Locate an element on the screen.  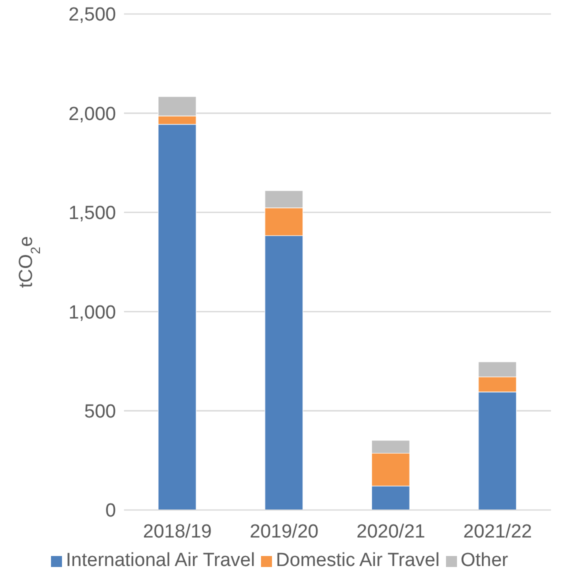
legend-label: Domestic Air Travel is located at coordinates (357, 561).